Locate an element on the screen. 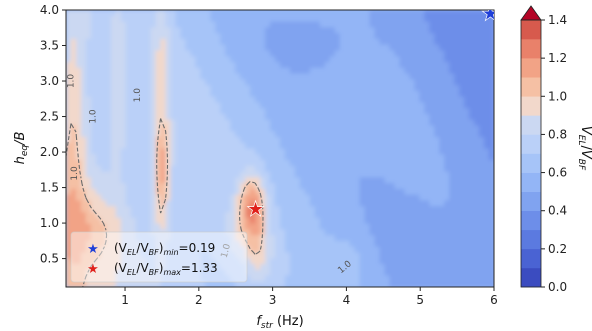  legend: ★ (VEL/VBF)min=0.19 ★ (VEL/VBF)max=1.33 is located at coordinates (159, 257).